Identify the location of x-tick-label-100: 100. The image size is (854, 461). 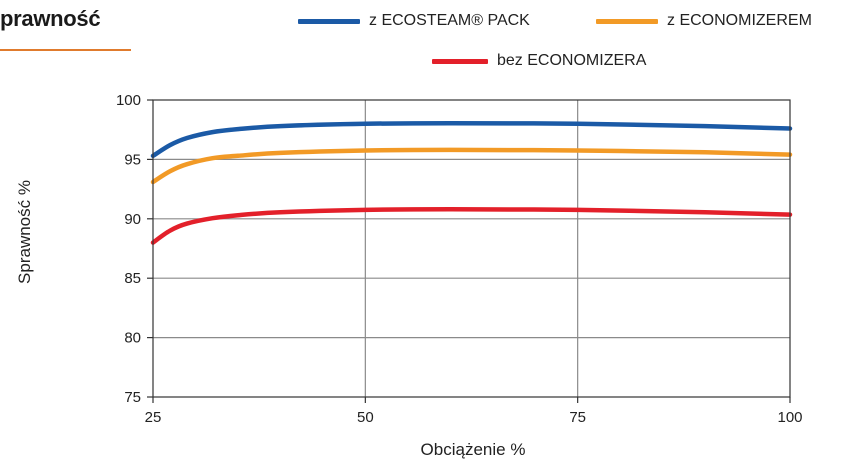
(789, 417).